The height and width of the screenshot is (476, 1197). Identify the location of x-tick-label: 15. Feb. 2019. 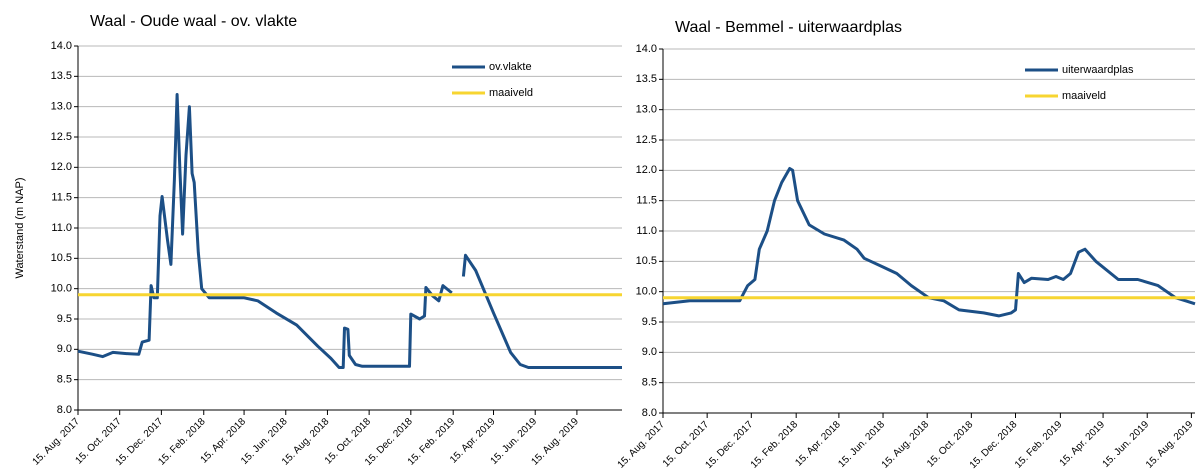
(1039, 445).